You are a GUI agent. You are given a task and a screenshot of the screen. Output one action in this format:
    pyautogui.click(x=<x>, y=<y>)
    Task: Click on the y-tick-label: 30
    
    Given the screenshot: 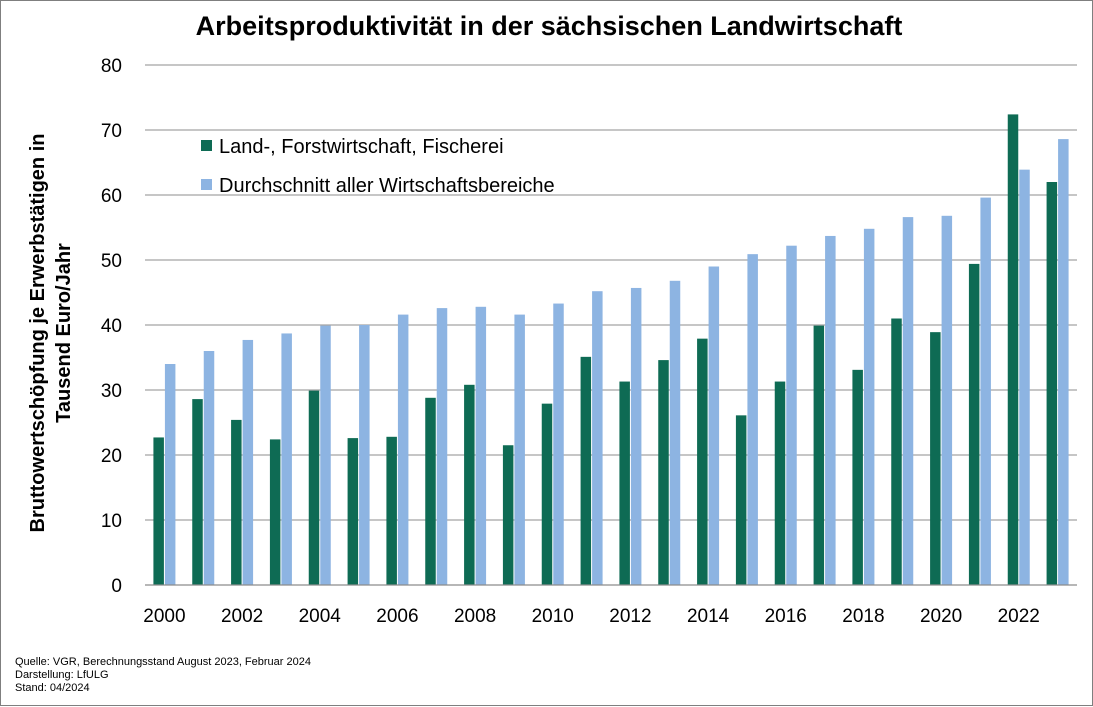 What is the action you would take?
    pyautogui.click(x=111, y=391)
    